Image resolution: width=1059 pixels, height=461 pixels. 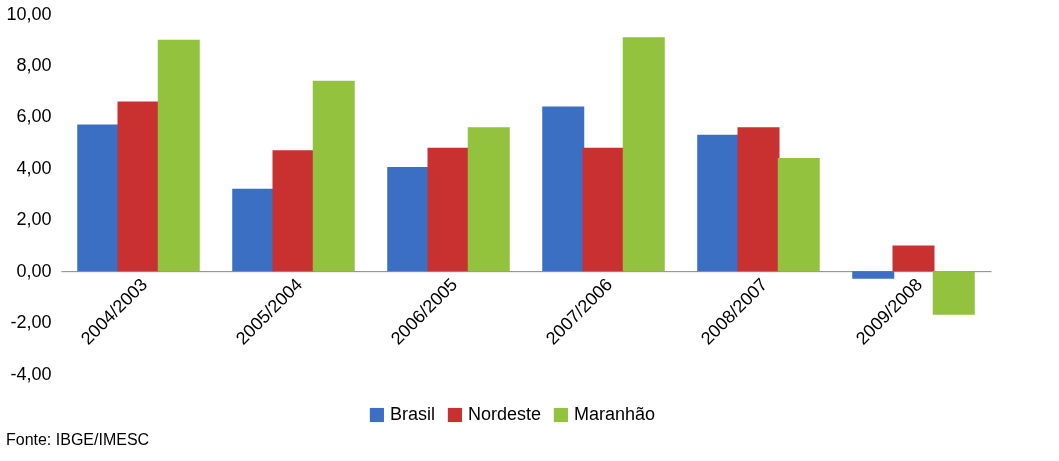 I want to click on y-tick-label: -4,00, so click(x=31, y=373).